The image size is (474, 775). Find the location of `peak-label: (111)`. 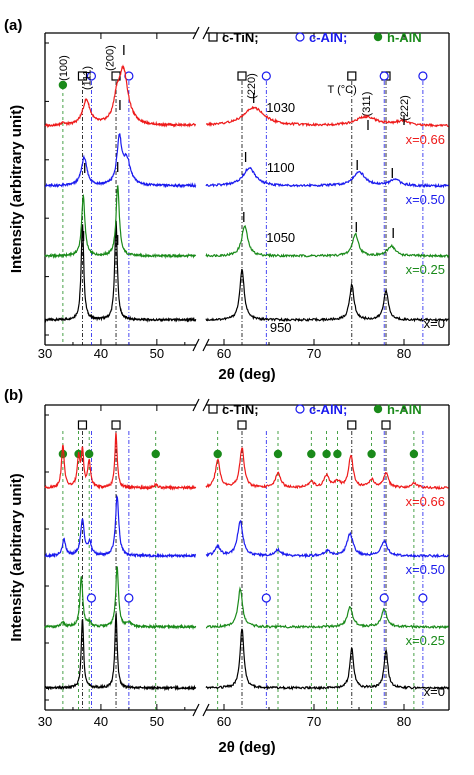

peak-label: (111) is located at coordinates (87, 78).